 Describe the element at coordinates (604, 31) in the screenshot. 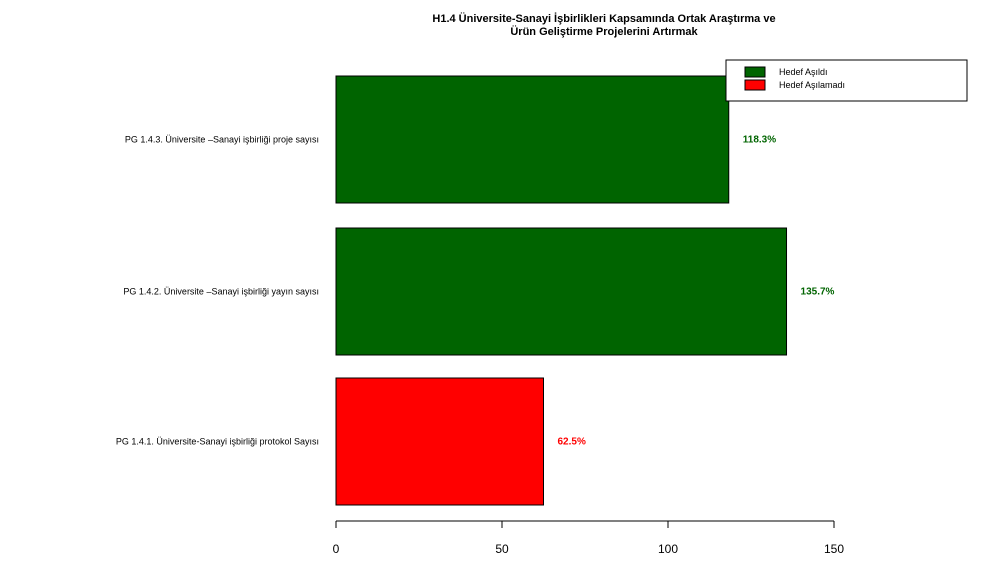

I see `chart-title-line: Ürün Geliştirme Projelerini Artırmak` at that location.